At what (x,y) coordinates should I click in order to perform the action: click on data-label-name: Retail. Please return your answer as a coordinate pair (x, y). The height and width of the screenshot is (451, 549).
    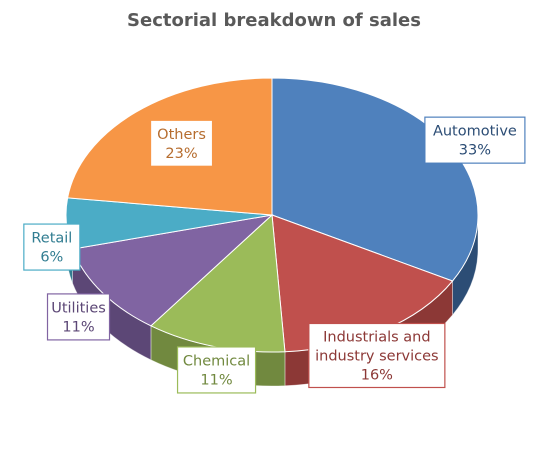
    Looking at the image, I should click on (51, 239).